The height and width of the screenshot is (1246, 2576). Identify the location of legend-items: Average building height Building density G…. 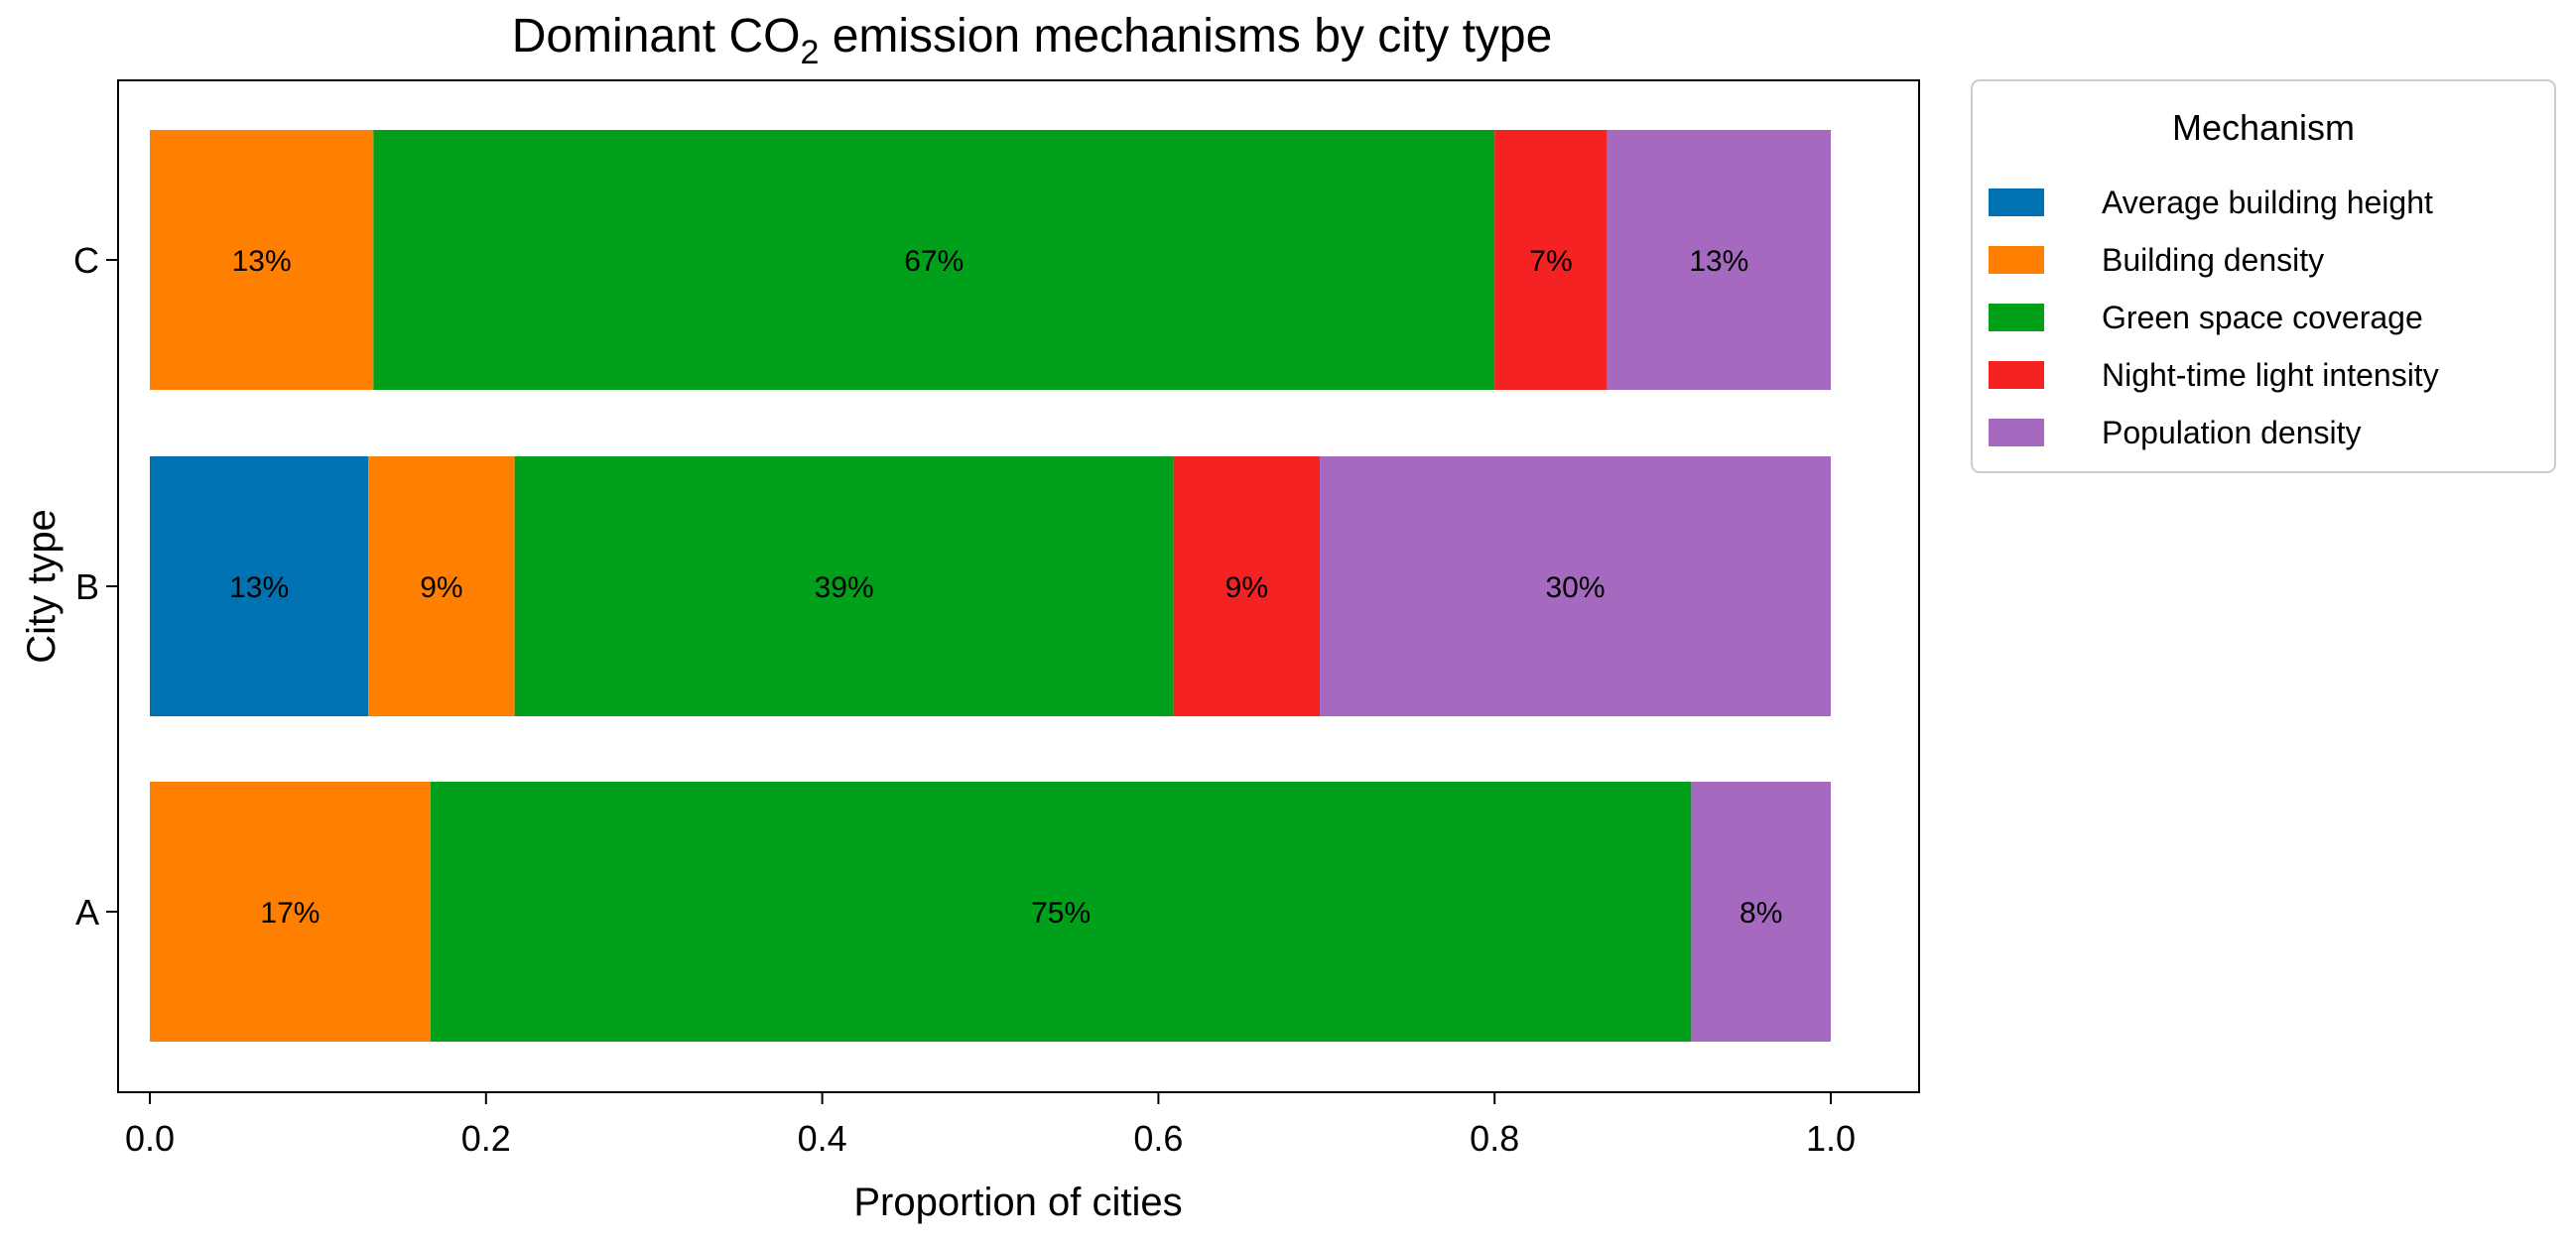
(2214, 317).